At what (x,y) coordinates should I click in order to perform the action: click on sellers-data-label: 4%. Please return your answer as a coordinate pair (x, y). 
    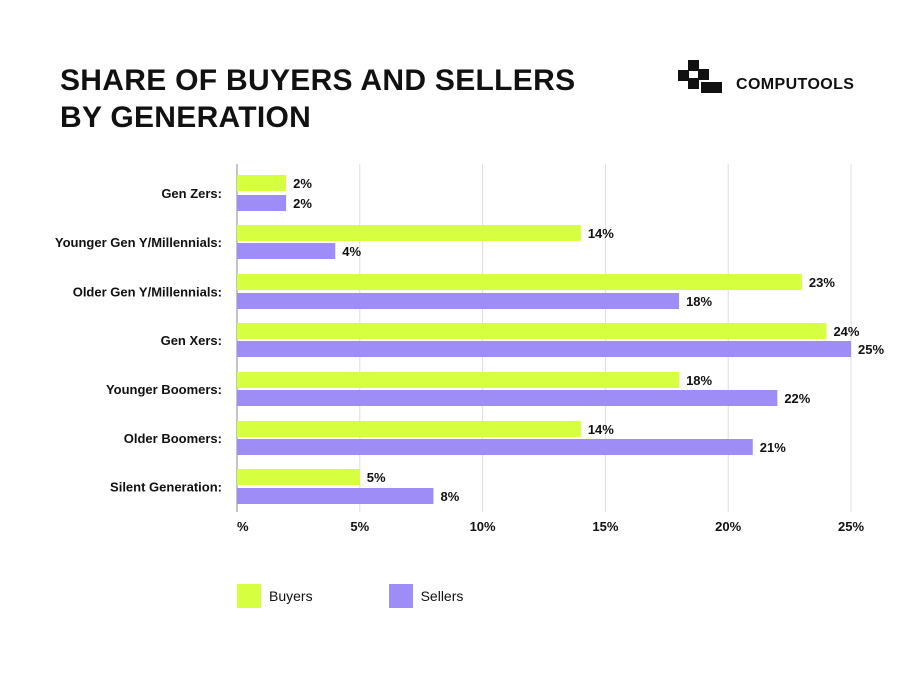
    Looking at the image, I should click on (351, 251).